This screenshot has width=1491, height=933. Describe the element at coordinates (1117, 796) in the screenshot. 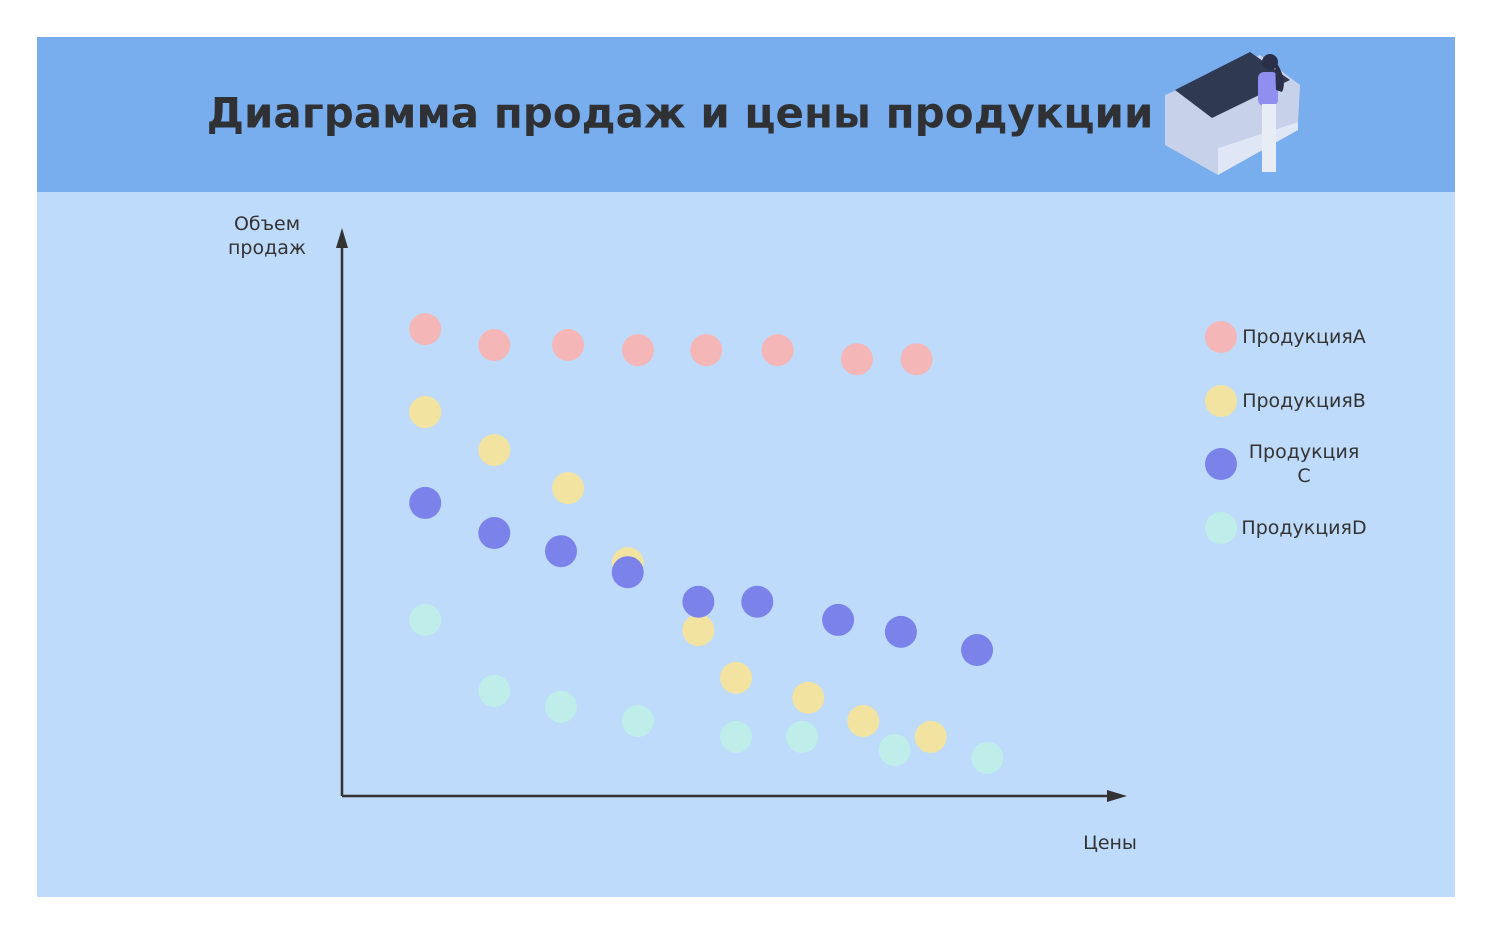

I see `x-axis-arrow` at that location.